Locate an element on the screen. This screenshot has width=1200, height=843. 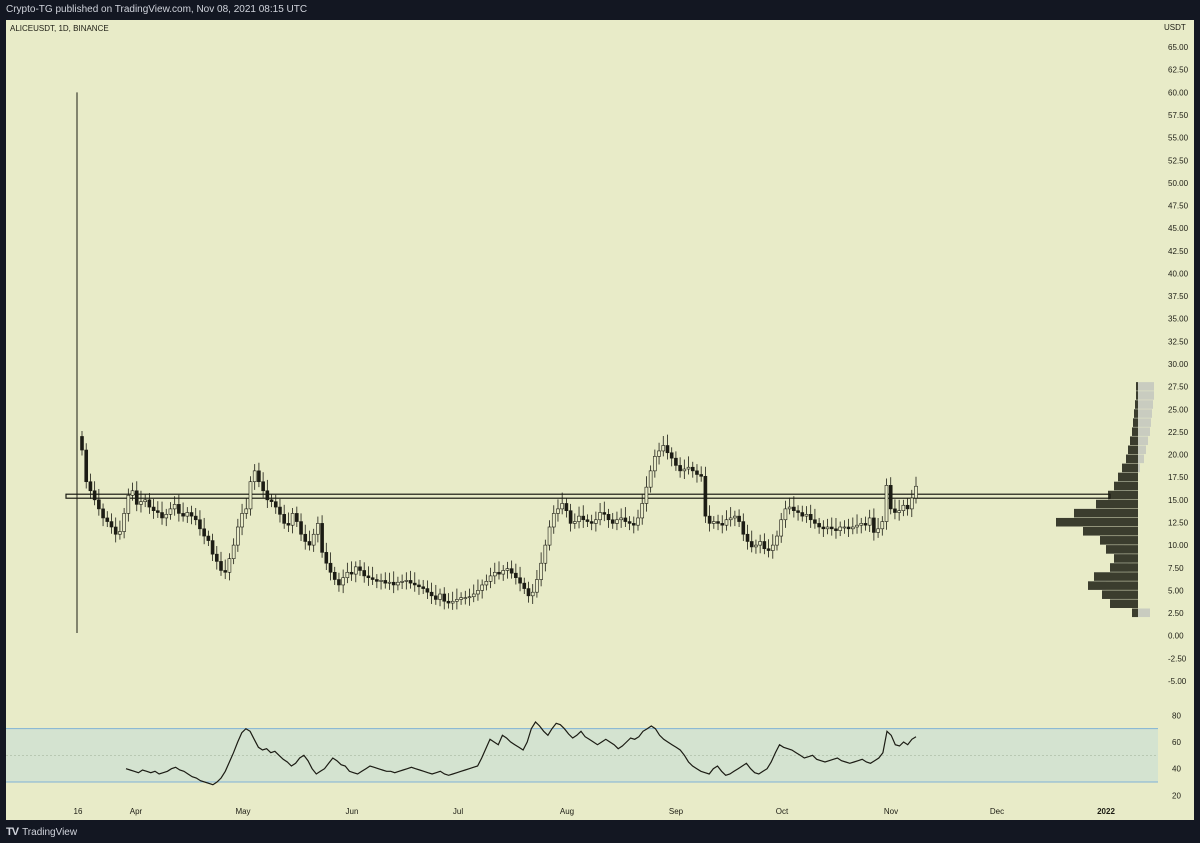
horizontal-support-line is located at coordinates (588, 496).